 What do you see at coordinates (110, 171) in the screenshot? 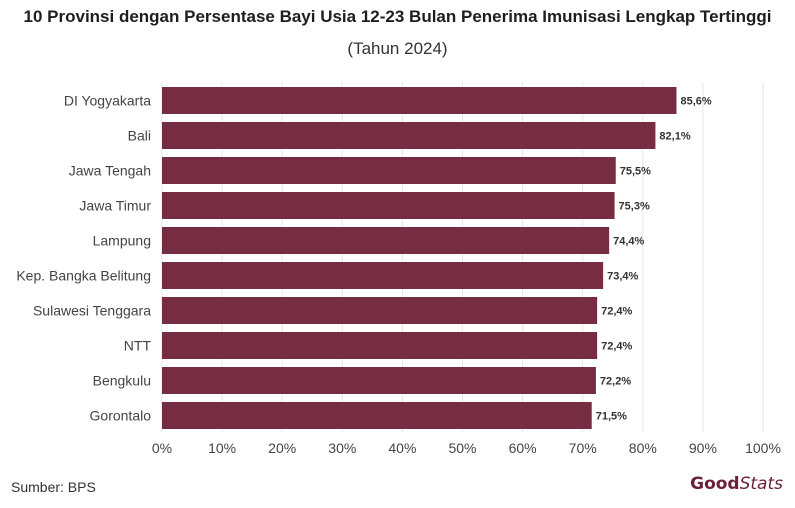
I see `category-label: Jawa Tengah` at bounding box center [110, 171].